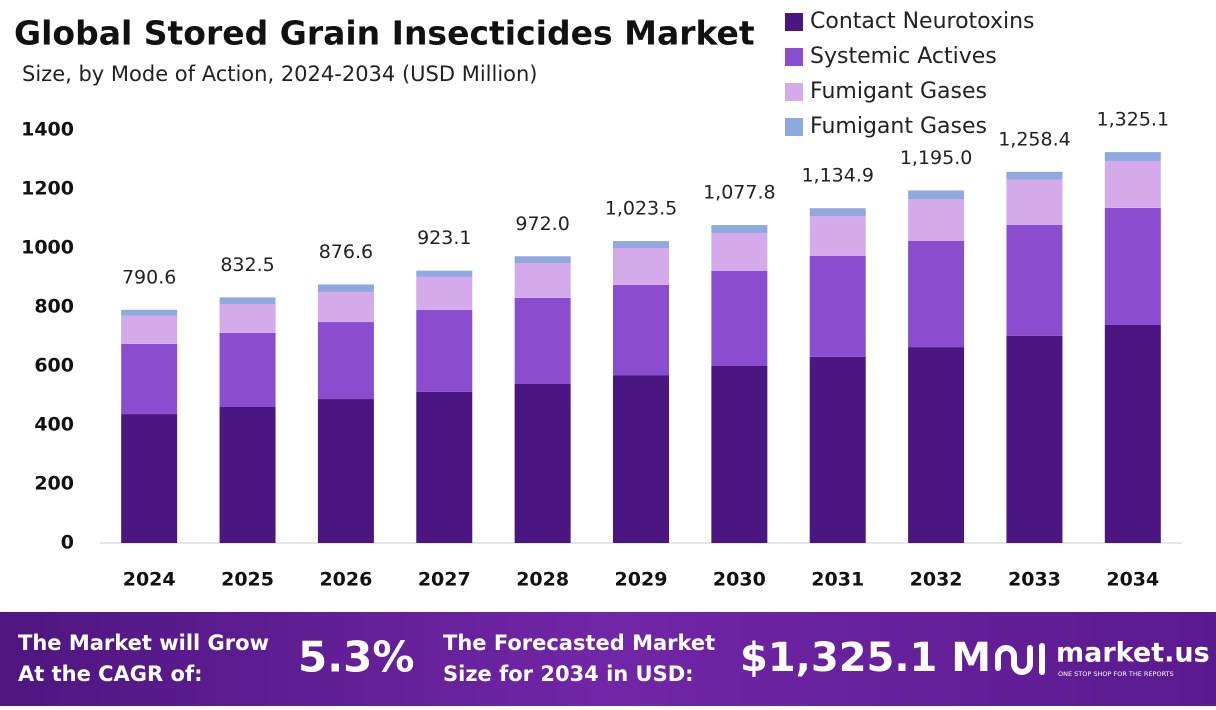 The height and width of the screenshot is (710, 1216). What do you see at coordinates (110, 674) in the screenshot?
I see `footer-text: At the CAGR of:` at bounding box center [110, 674].